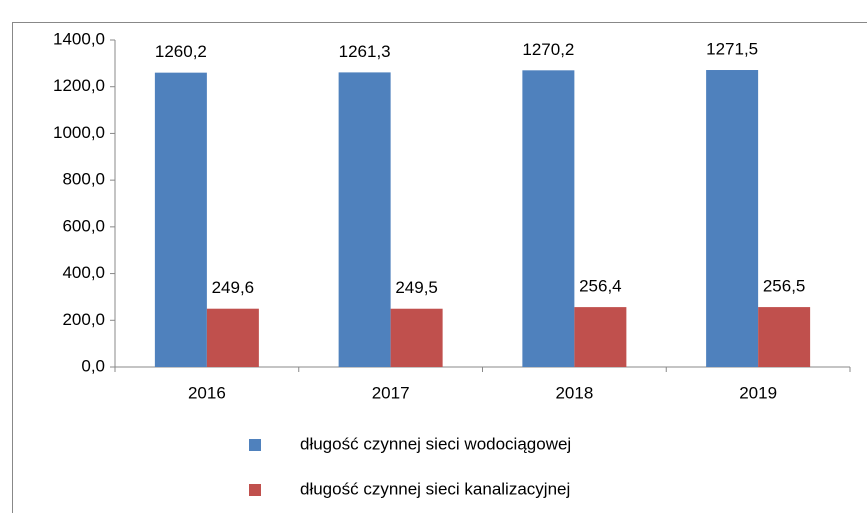 This screenshot has width=867, height=513. Describe the element at coordinates (83, 272) in the screenshot. I see `y-tick-label: 400,0` at that location.